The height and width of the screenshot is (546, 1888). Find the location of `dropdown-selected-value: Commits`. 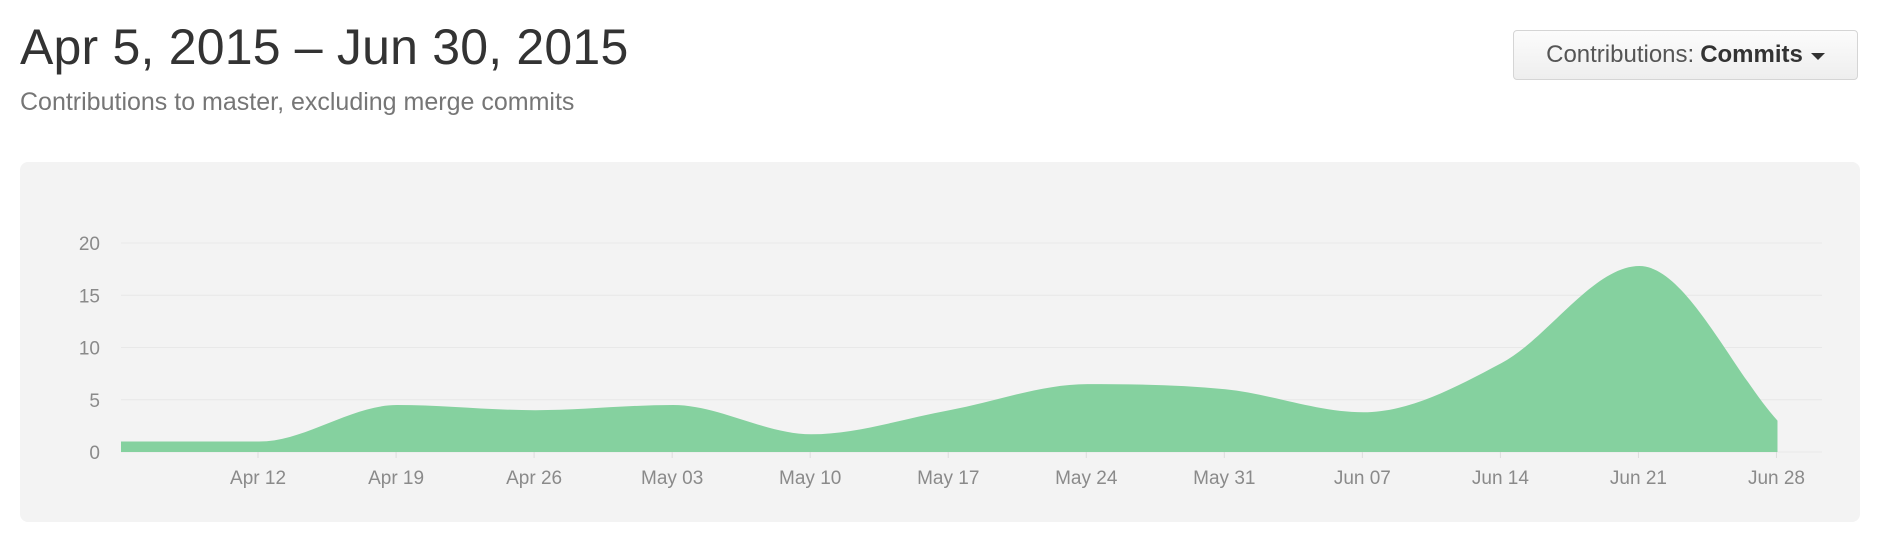

dropdown-selected-value: Commits is located at coordinates (1751, 54).